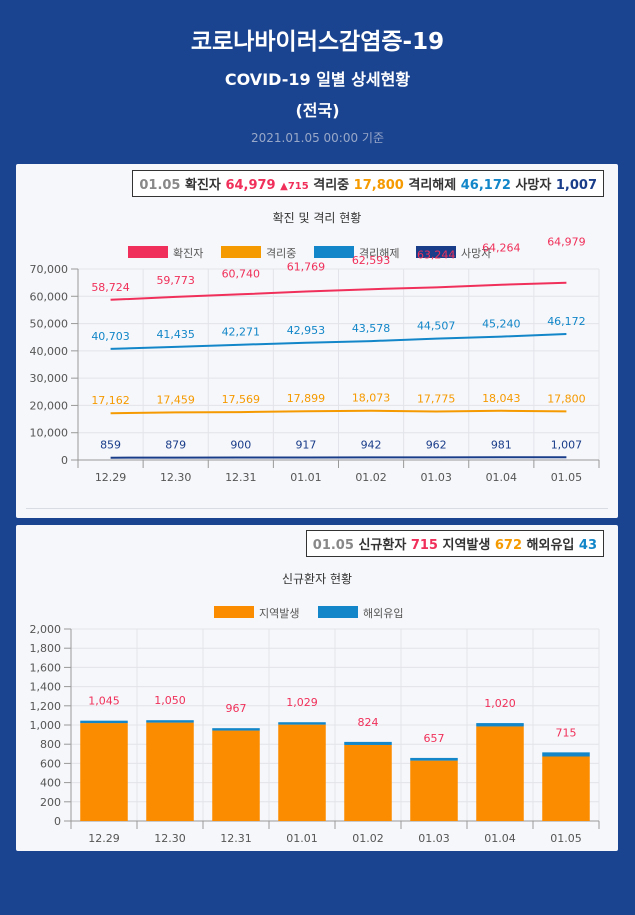 The height and width of the screenshot is (915, 635). Describe the element at coordinates (110, 287) in the screenshot. I see `data-label: 58,724` at that location.